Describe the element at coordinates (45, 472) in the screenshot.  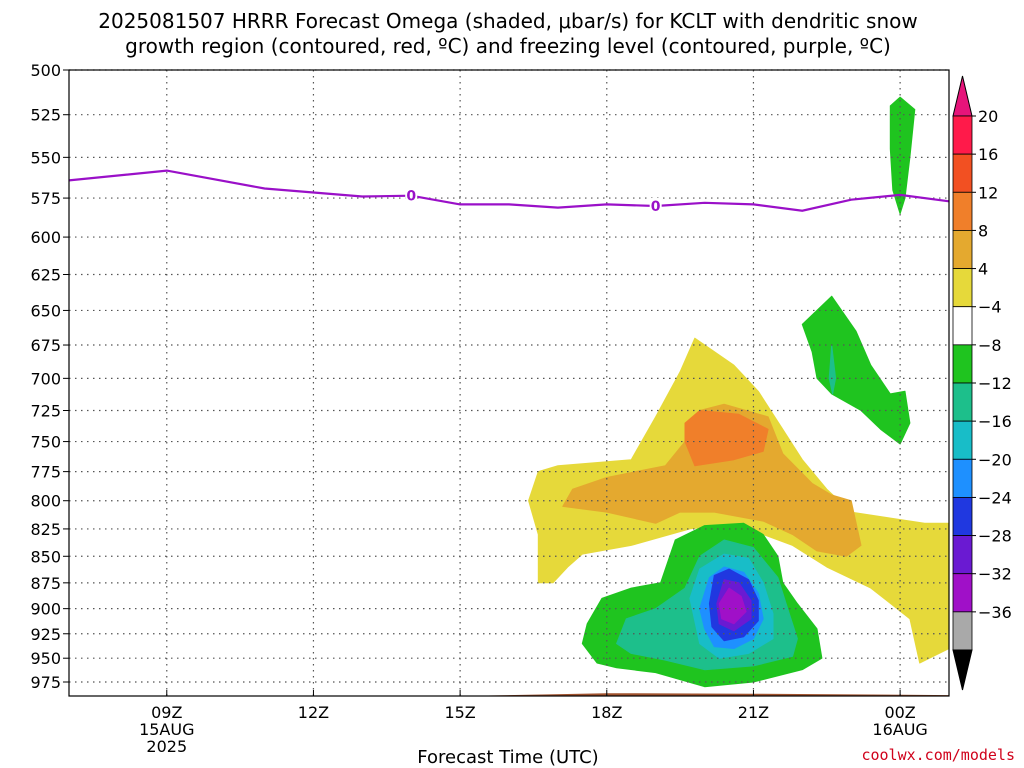
I see `y-tick-label: 775` at that location.